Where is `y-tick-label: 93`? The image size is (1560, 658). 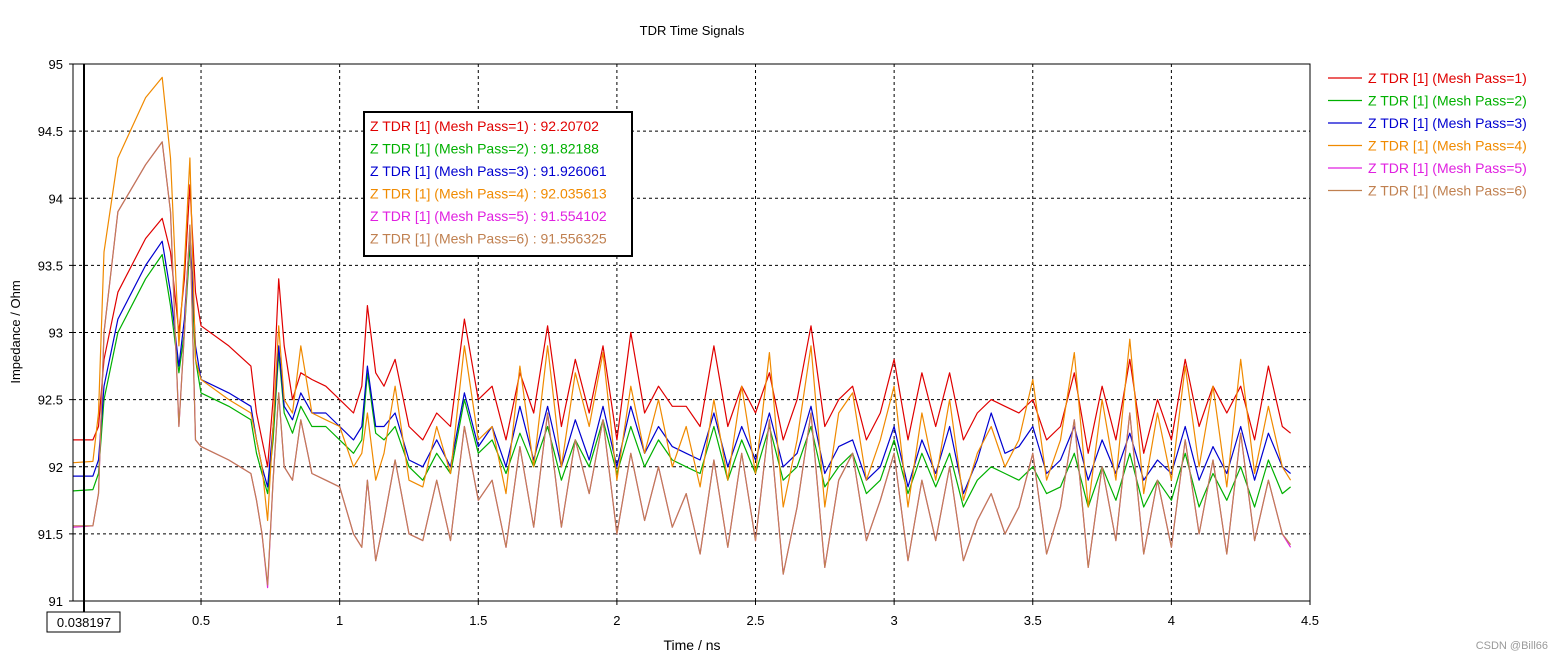 y-tick-label: 93 is located at coordinates (56, 333).